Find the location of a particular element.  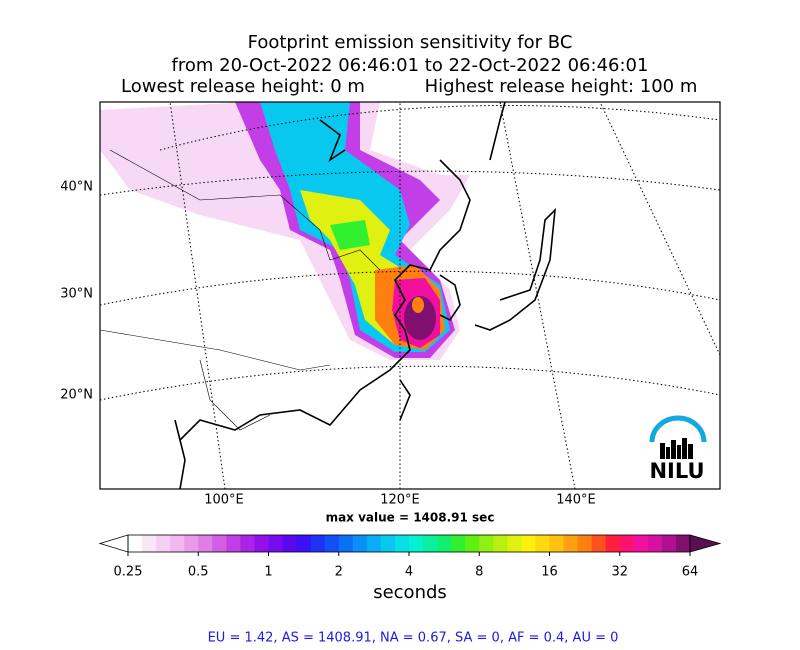

colorbar-tick-label: 0.5 is located at coordinates (198, 572).